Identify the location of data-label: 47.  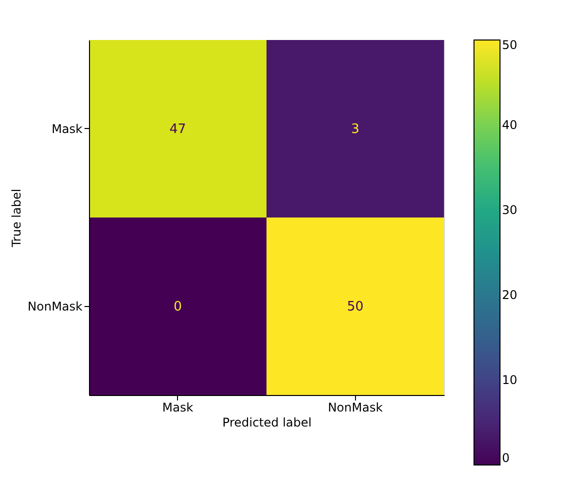
(177, 129).